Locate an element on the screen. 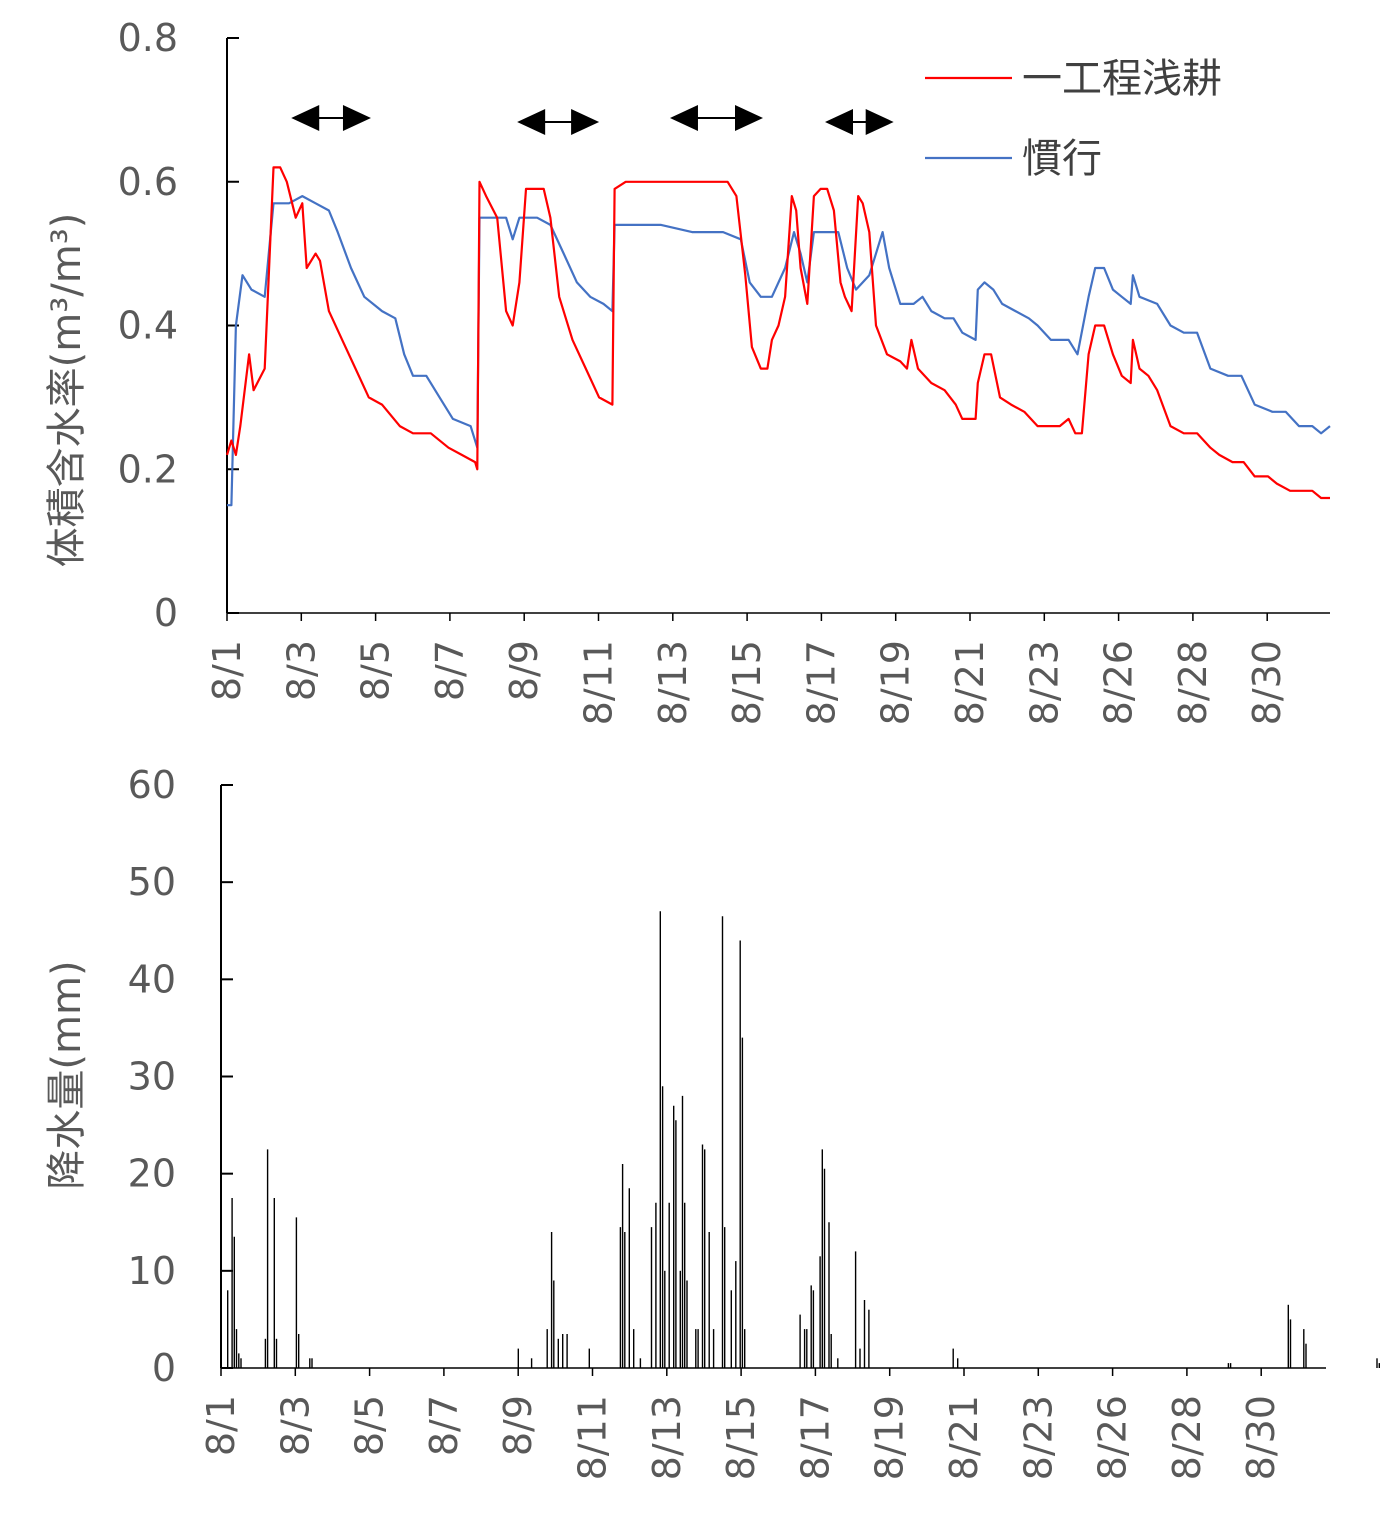 The image size is (1389, 1529). y-tick-label: 10 is located at coordinates (152, 1271).